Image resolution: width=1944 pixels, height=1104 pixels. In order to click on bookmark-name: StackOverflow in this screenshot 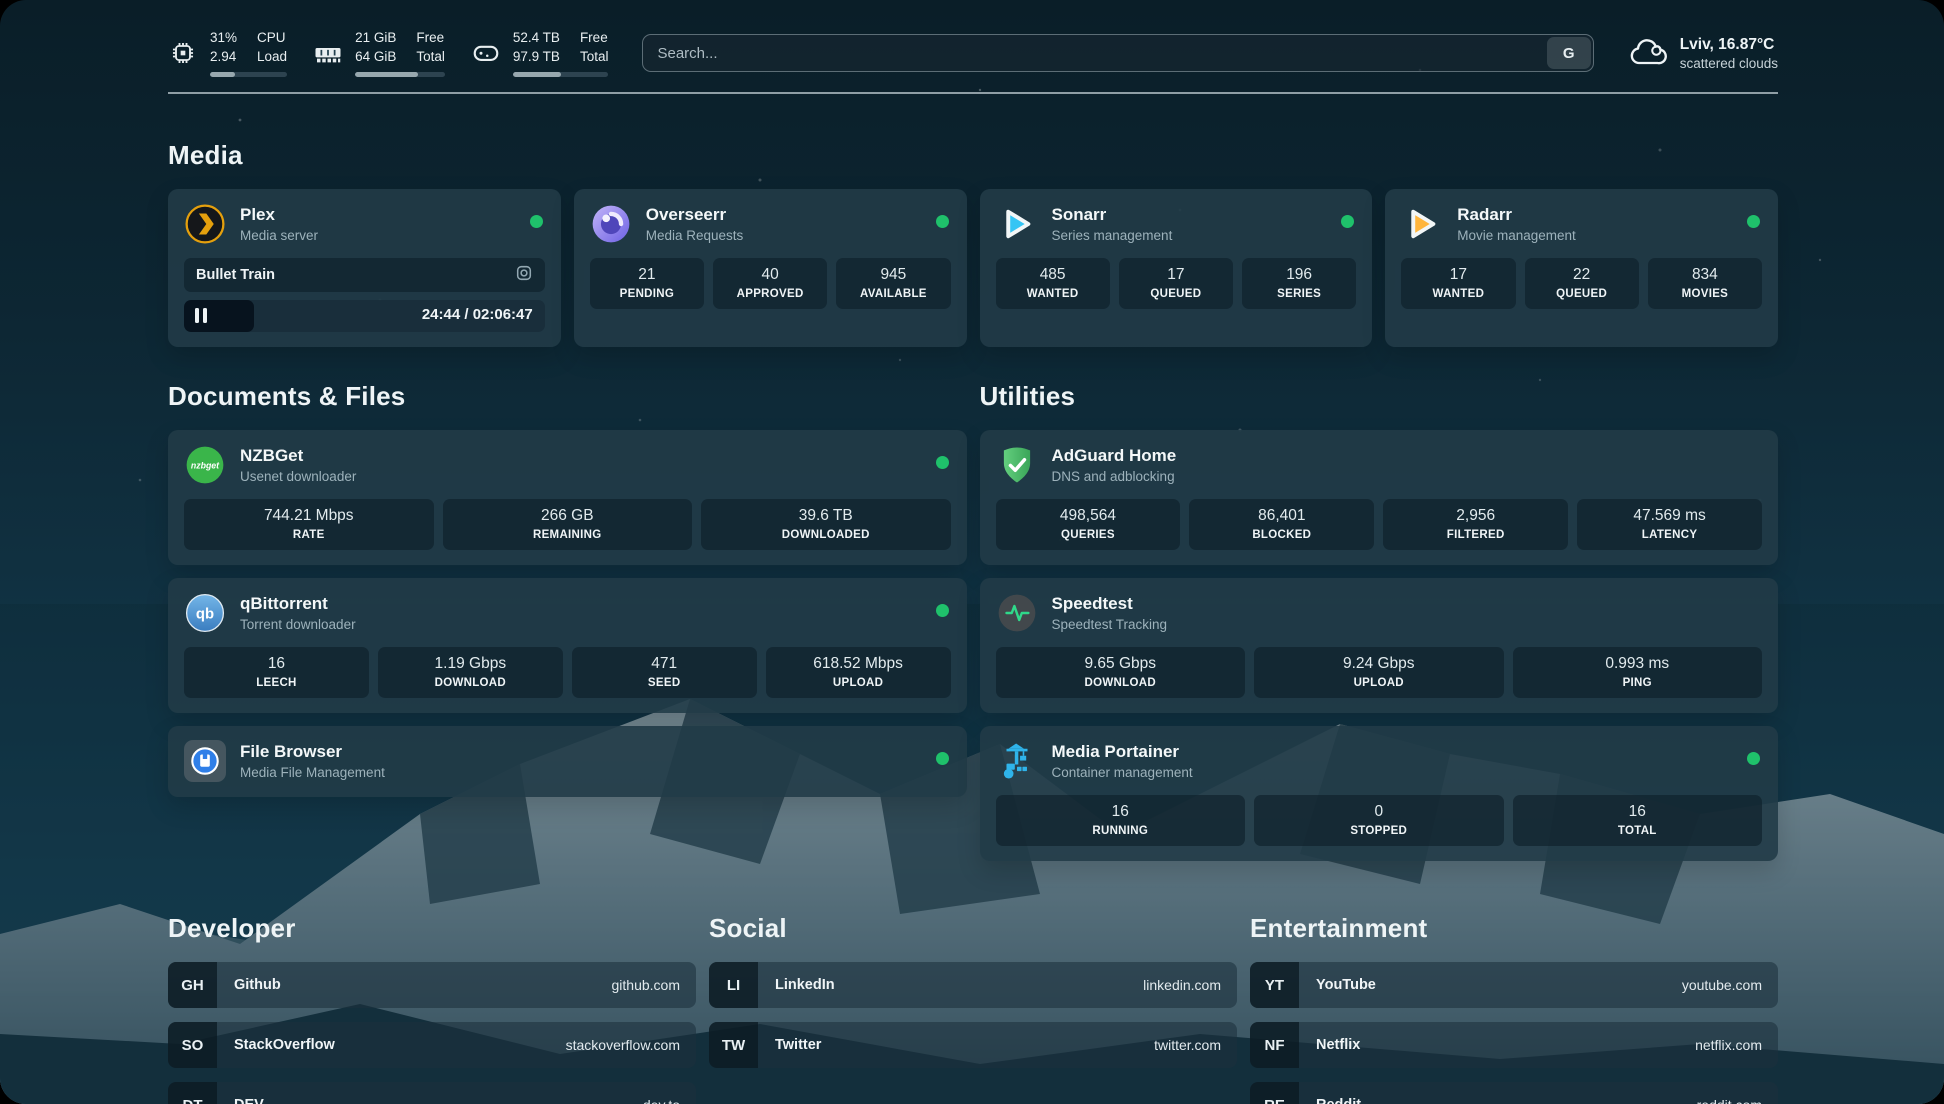, I will do `click(284, 1045)`.